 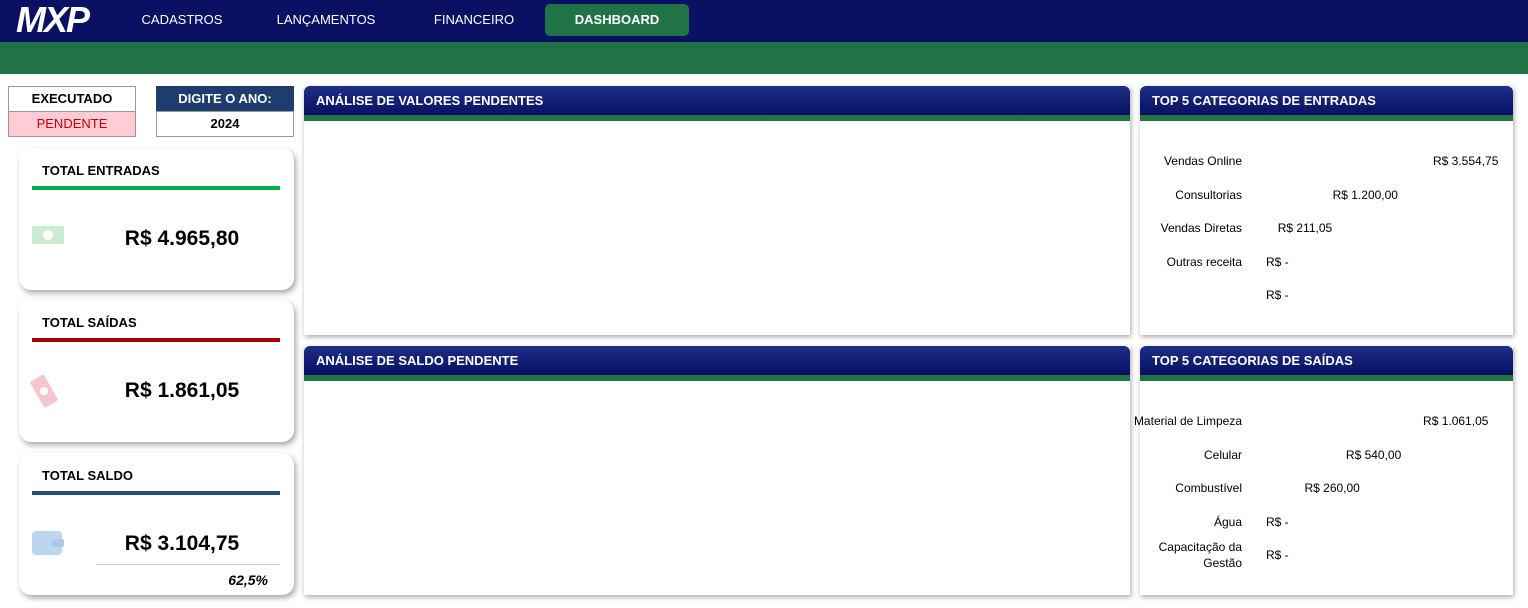 I want to click on data-label: R$ 1.061,05, so click(x=1456, y=421).